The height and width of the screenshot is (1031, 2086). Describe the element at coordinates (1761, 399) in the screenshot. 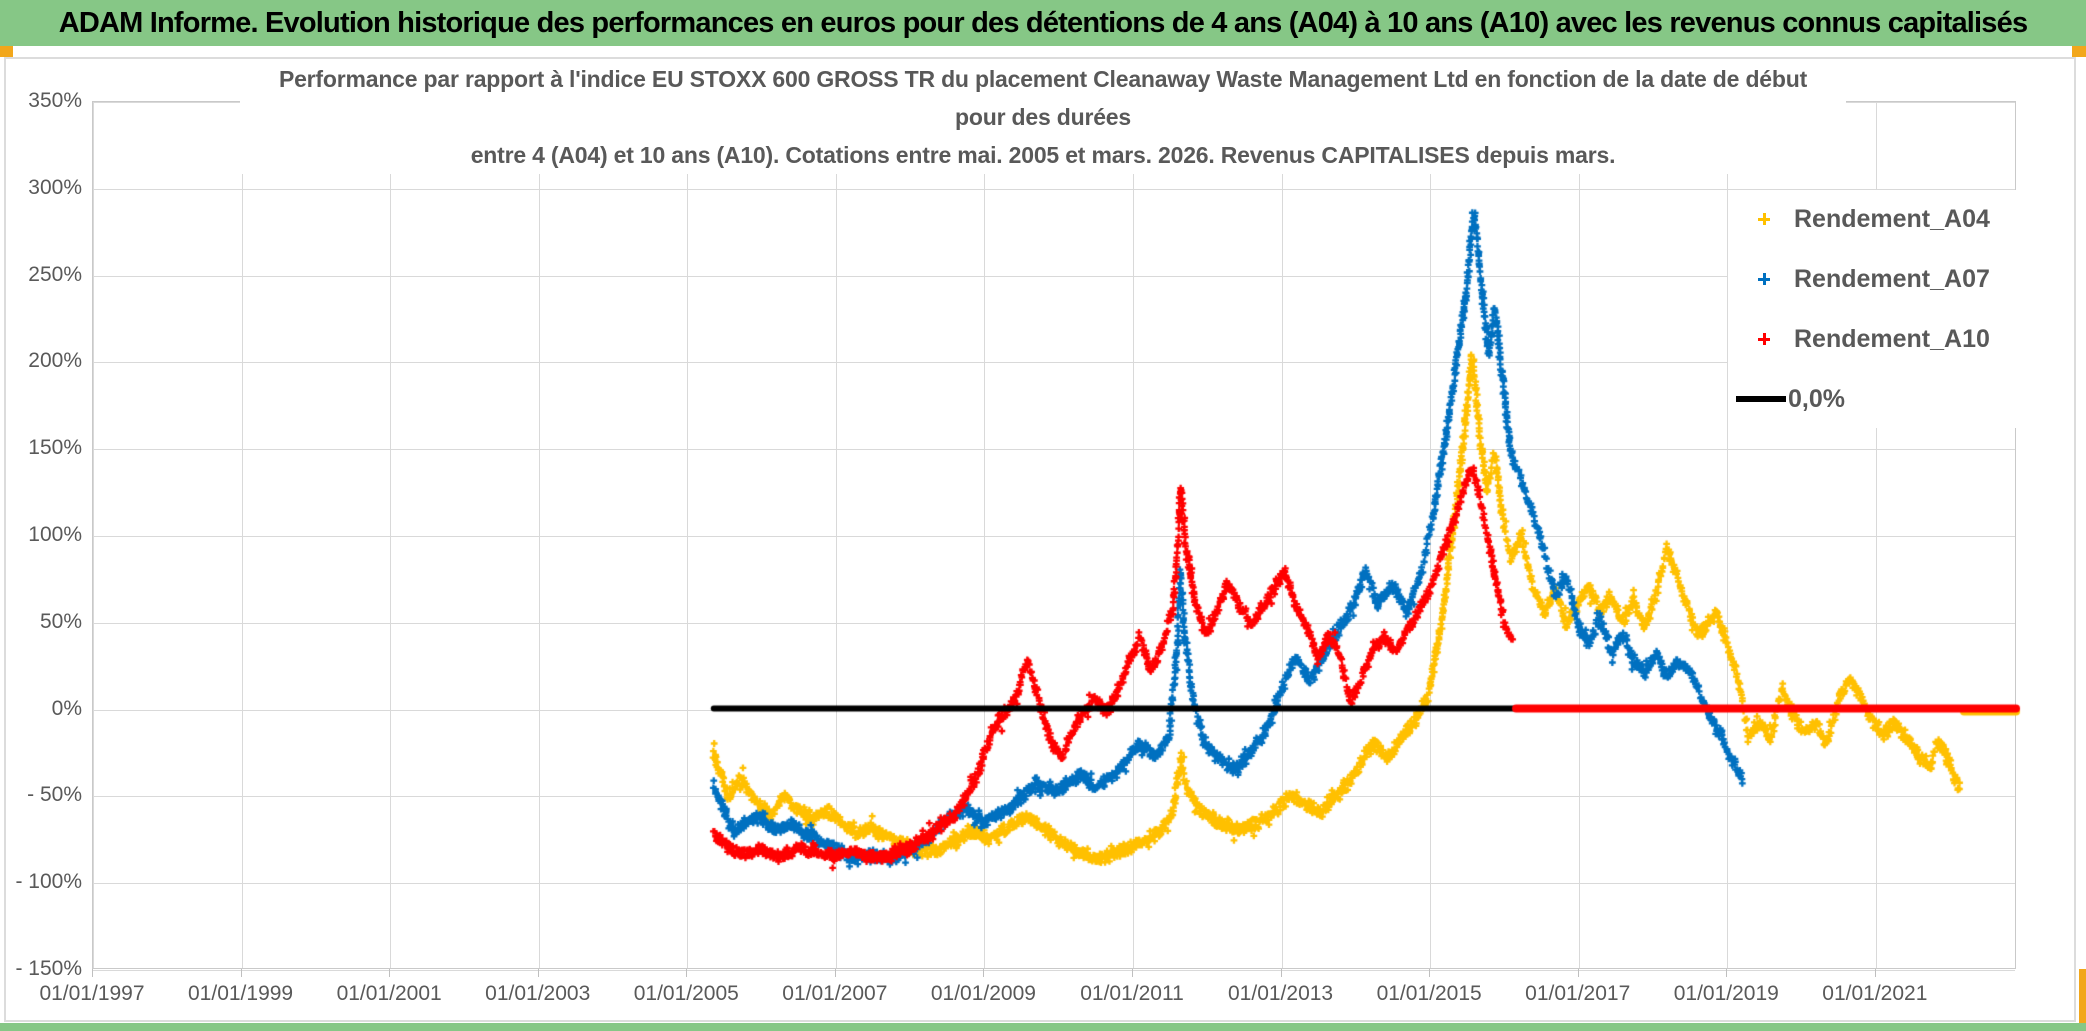

I see `line-marker-icon` at that location.